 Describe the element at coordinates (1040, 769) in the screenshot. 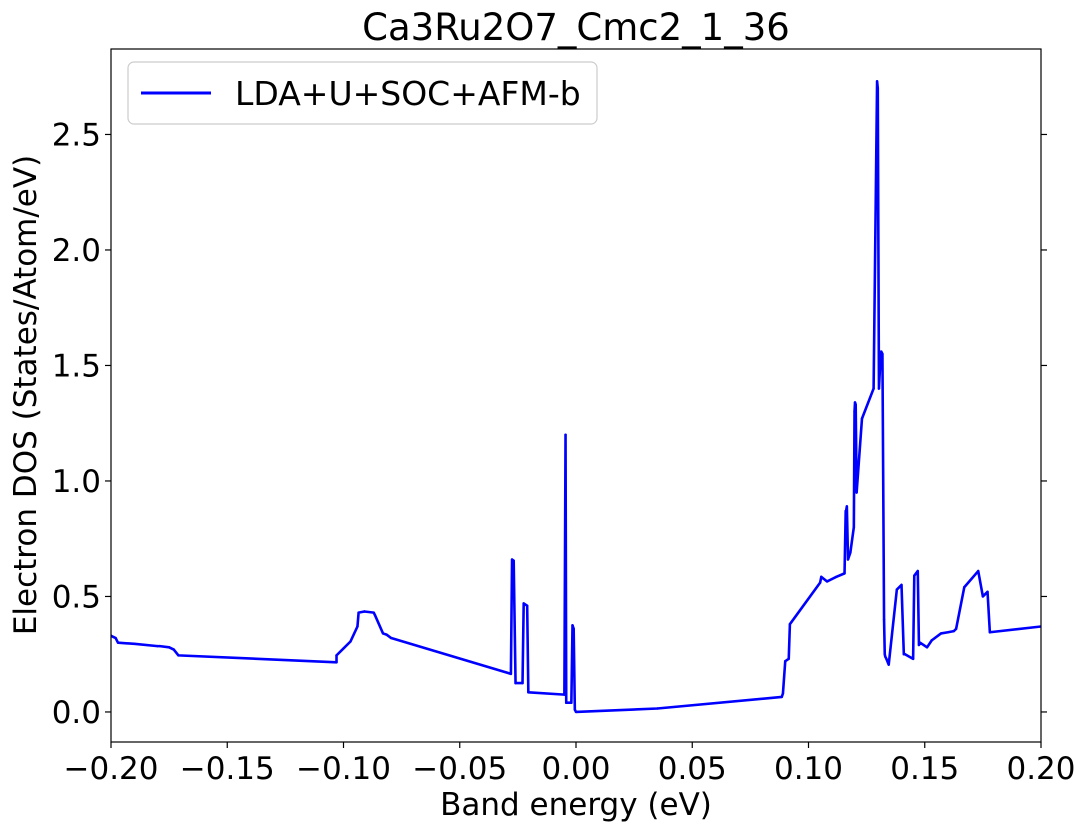

I see `x-tick-label: 0.20` at that location.